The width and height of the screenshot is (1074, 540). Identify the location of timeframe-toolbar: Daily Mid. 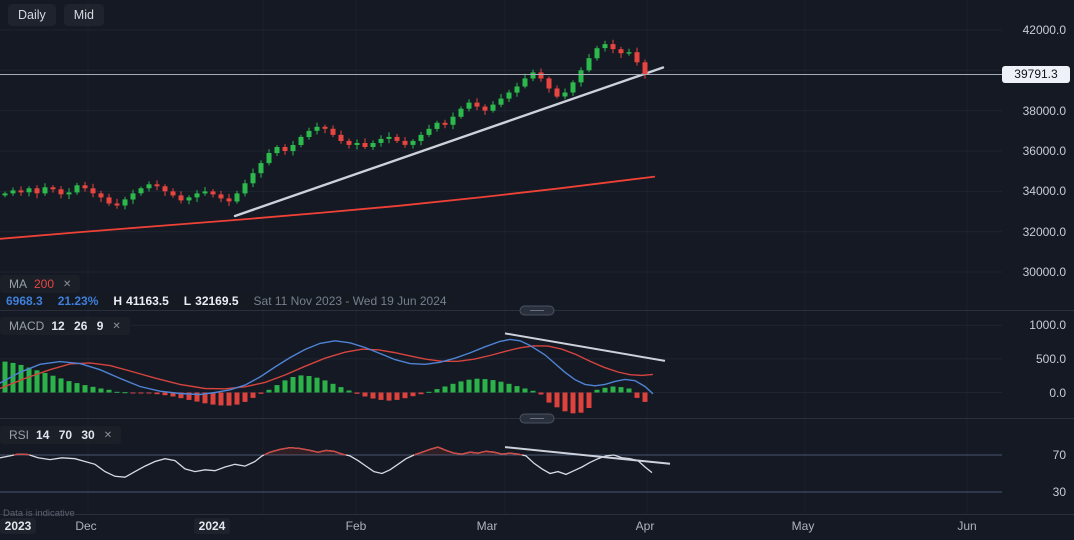
(56, 15).